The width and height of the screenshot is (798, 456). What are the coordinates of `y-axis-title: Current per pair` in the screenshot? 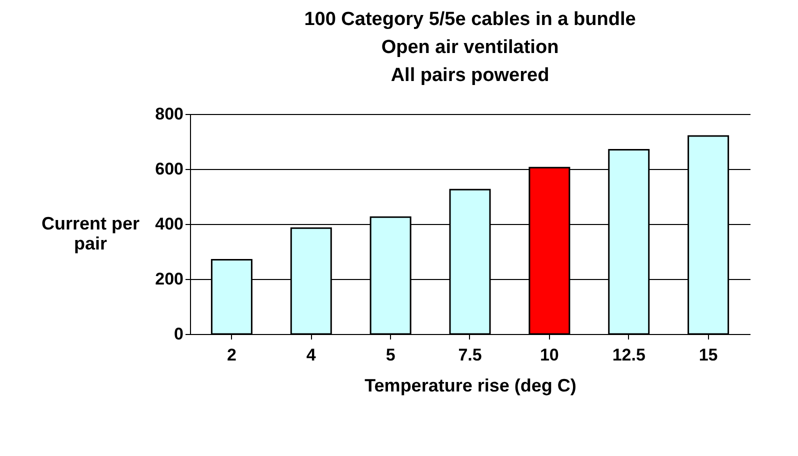 It's located at (90, 234).